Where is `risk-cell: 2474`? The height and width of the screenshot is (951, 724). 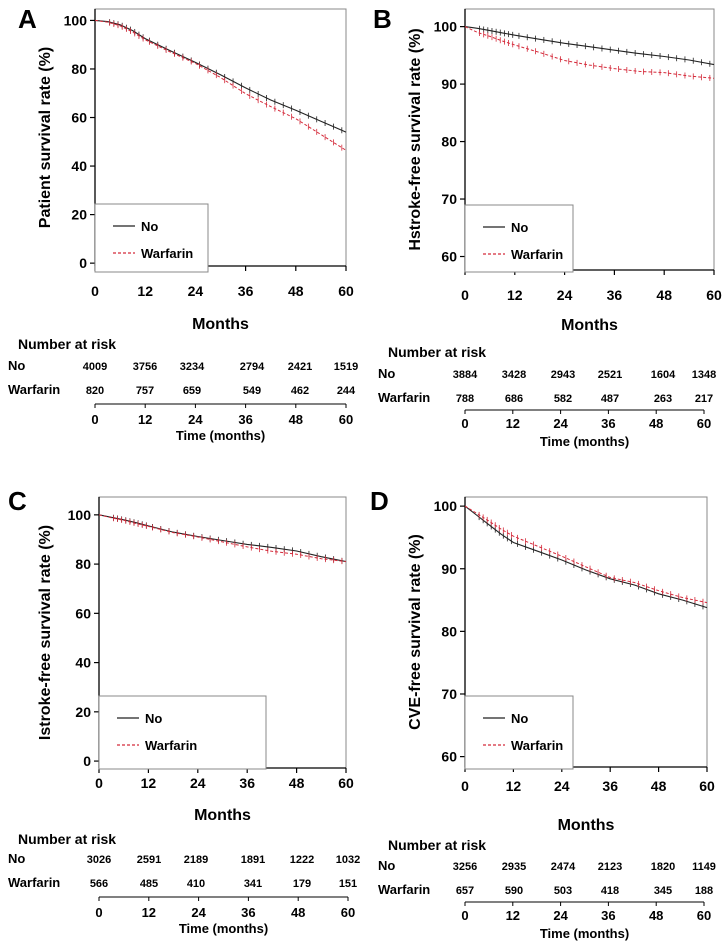 risk-cell: 2474 is located at coordinates (563, 867).